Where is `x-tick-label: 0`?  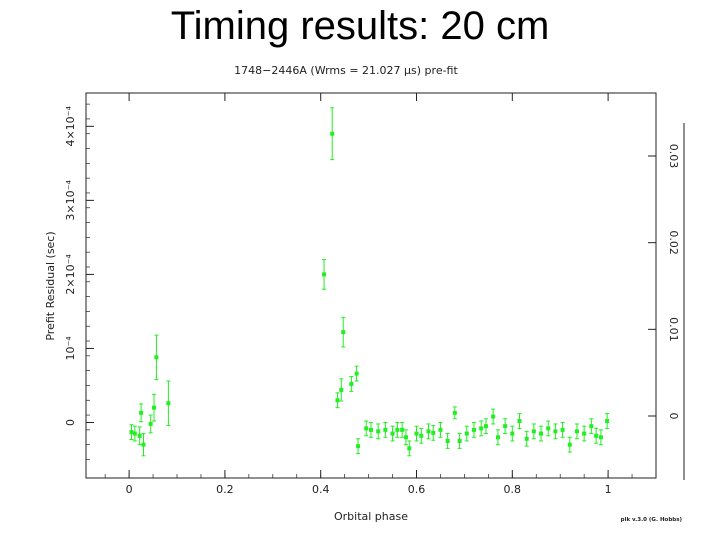
x-tick-label: 0 is located at coordinates (129, 489).